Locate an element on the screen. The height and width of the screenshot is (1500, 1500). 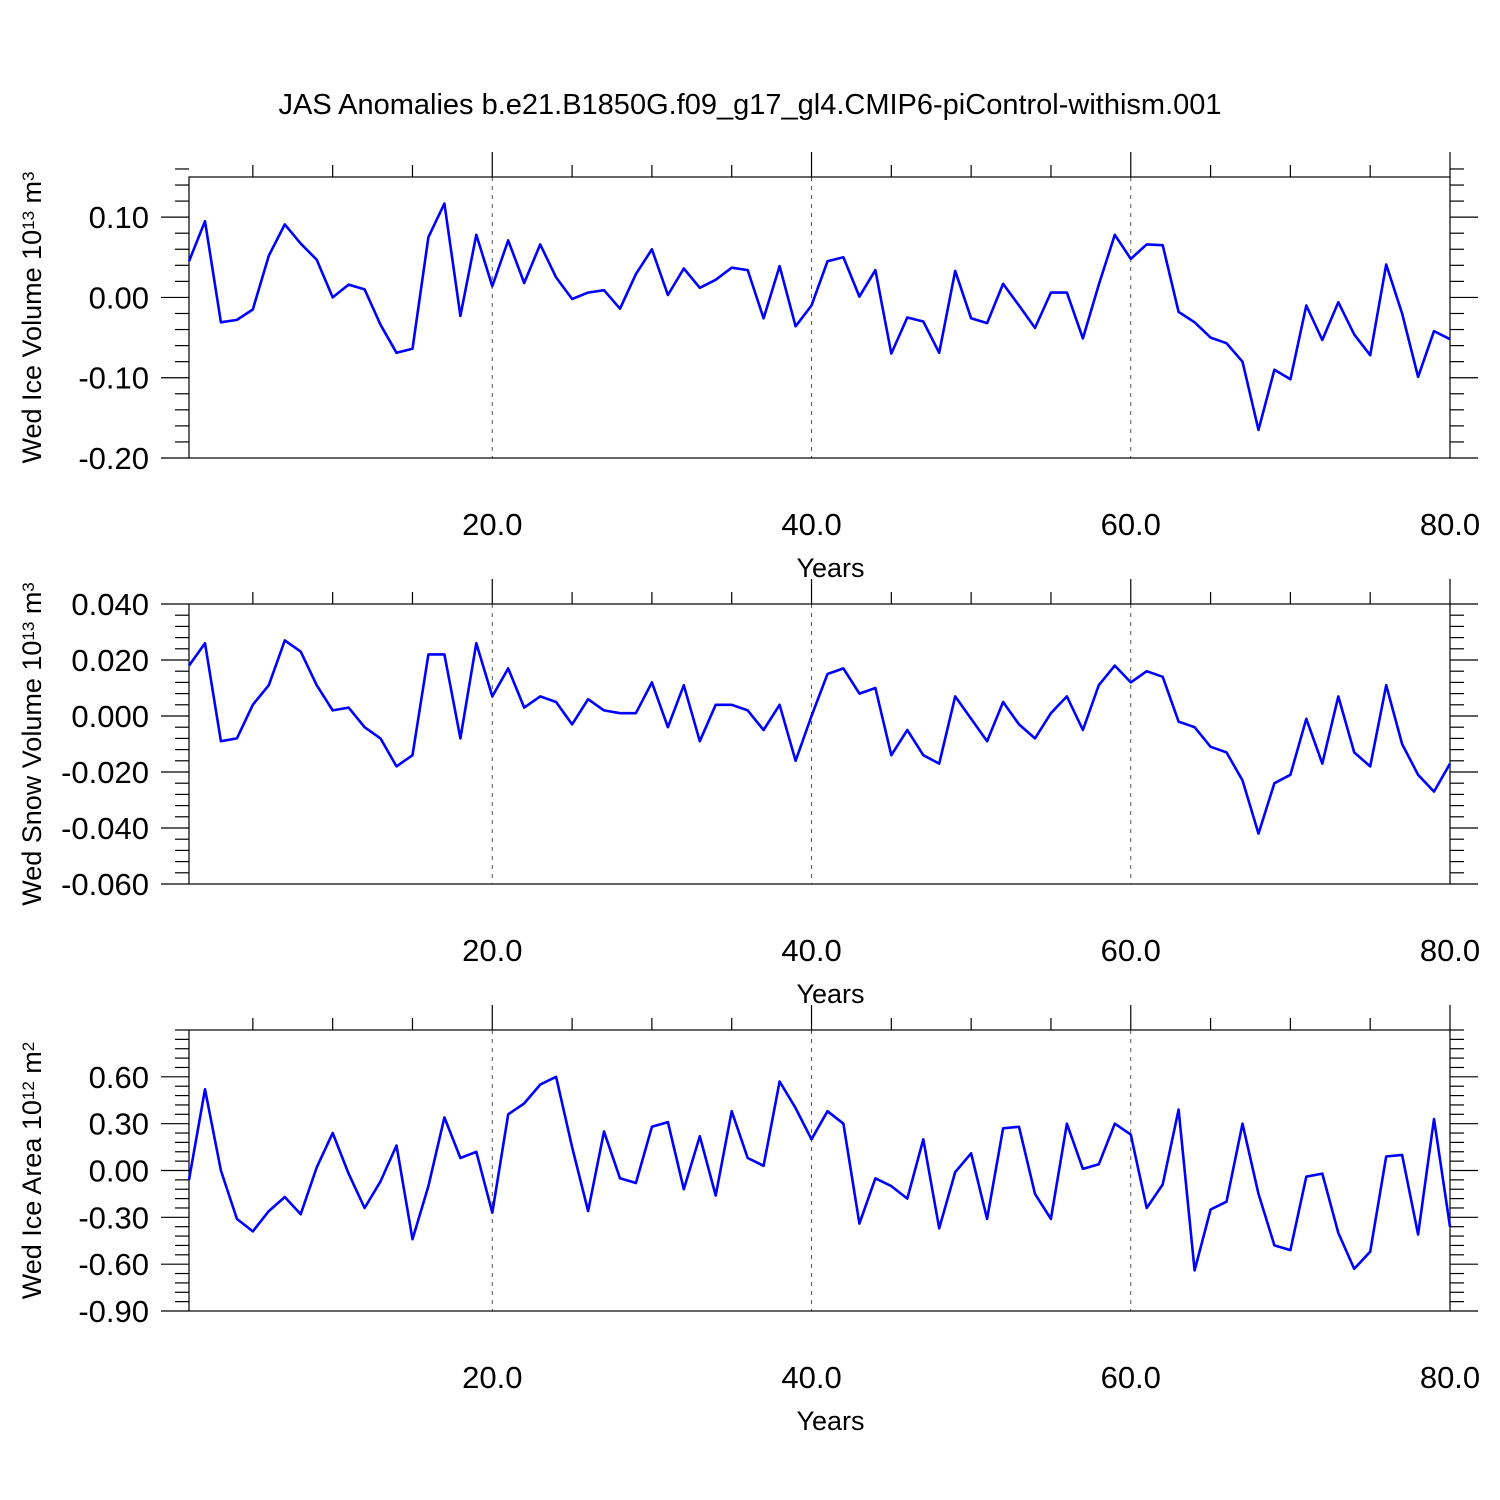
ice-area-ytick-label: 0.60 is located at coordinates (119, 1077).